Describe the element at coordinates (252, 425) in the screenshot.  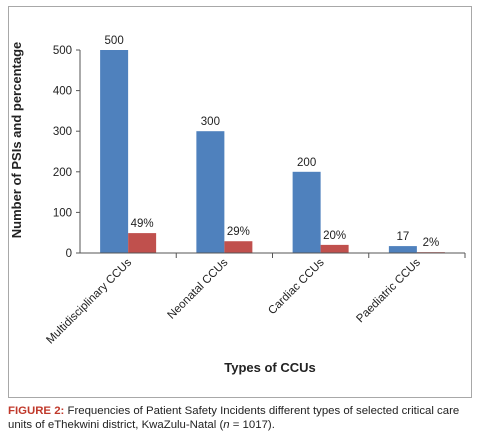
I see `caption-text-end: = 1017).` at that location.